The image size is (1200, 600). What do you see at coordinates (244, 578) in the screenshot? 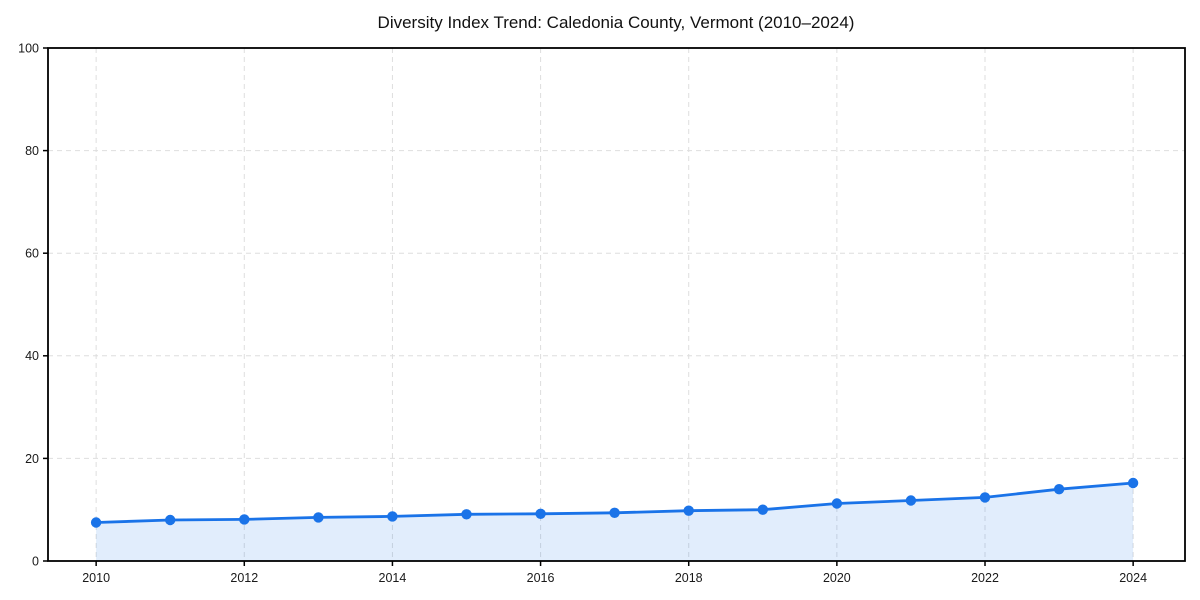
I see `x-tick-label: 2012` at bounding box center [244, 578].